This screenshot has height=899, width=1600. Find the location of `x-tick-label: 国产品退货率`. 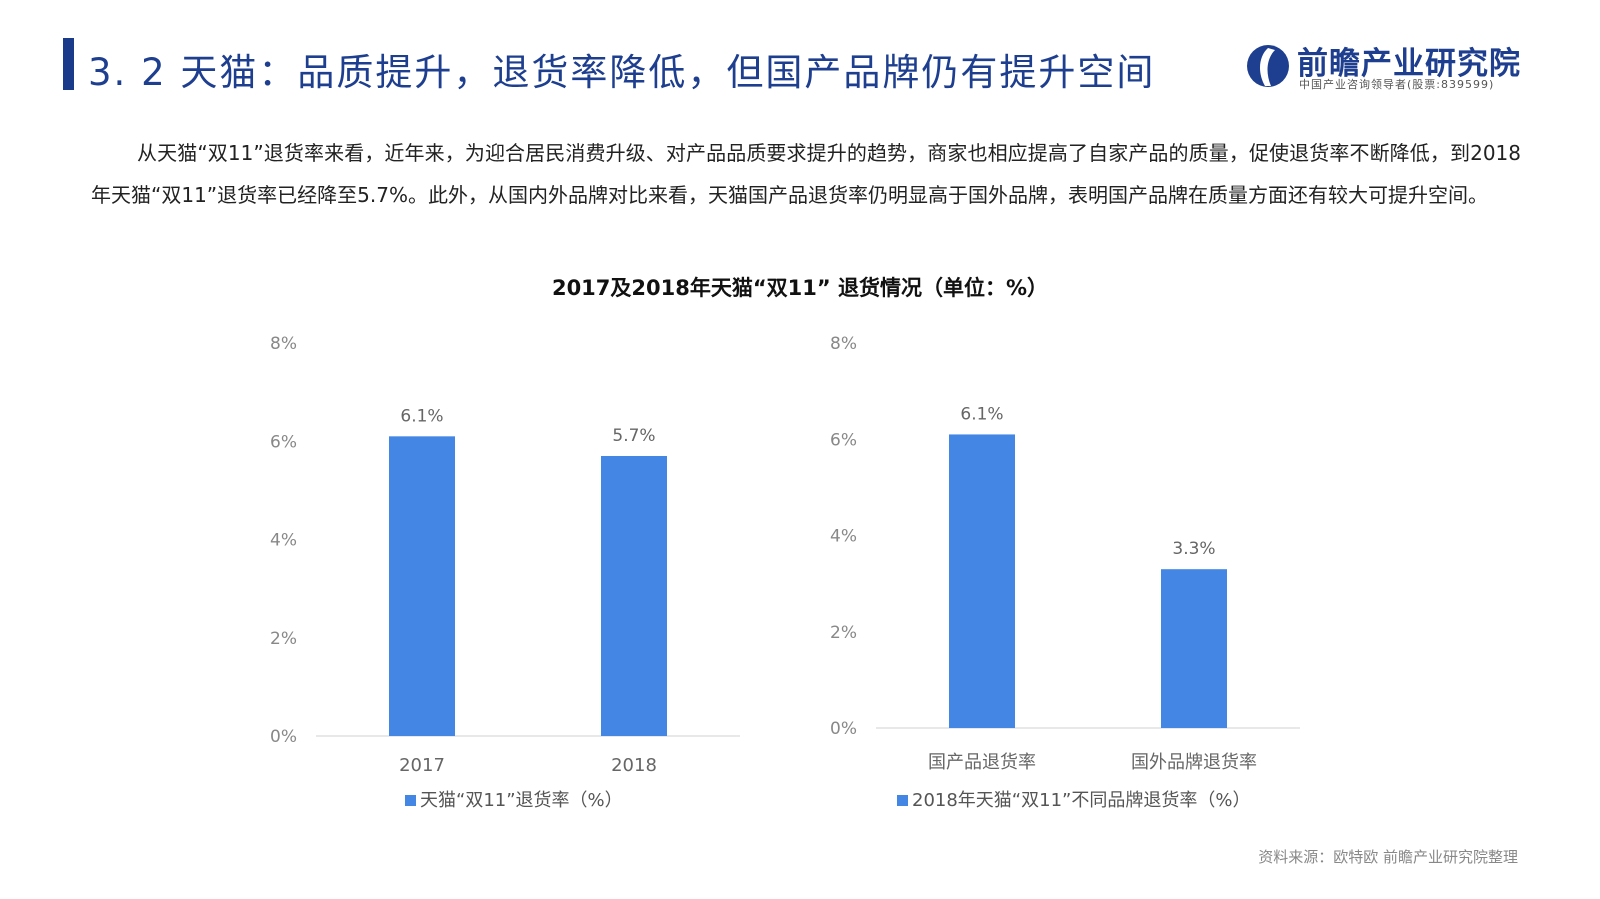

x-tick-label: 国产品退货率 is located at coordinates (982, 762).